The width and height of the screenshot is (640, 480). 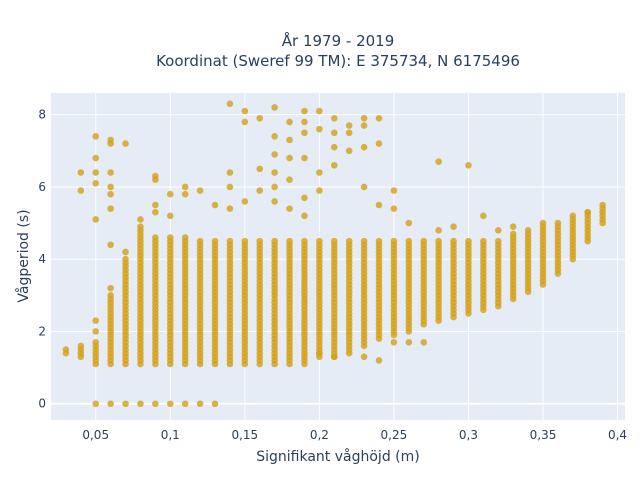 What do you see at coordinates (244, 435) in the screenshot?
I see `x-tick-label: 0,15` at bounding box center [244, 435].